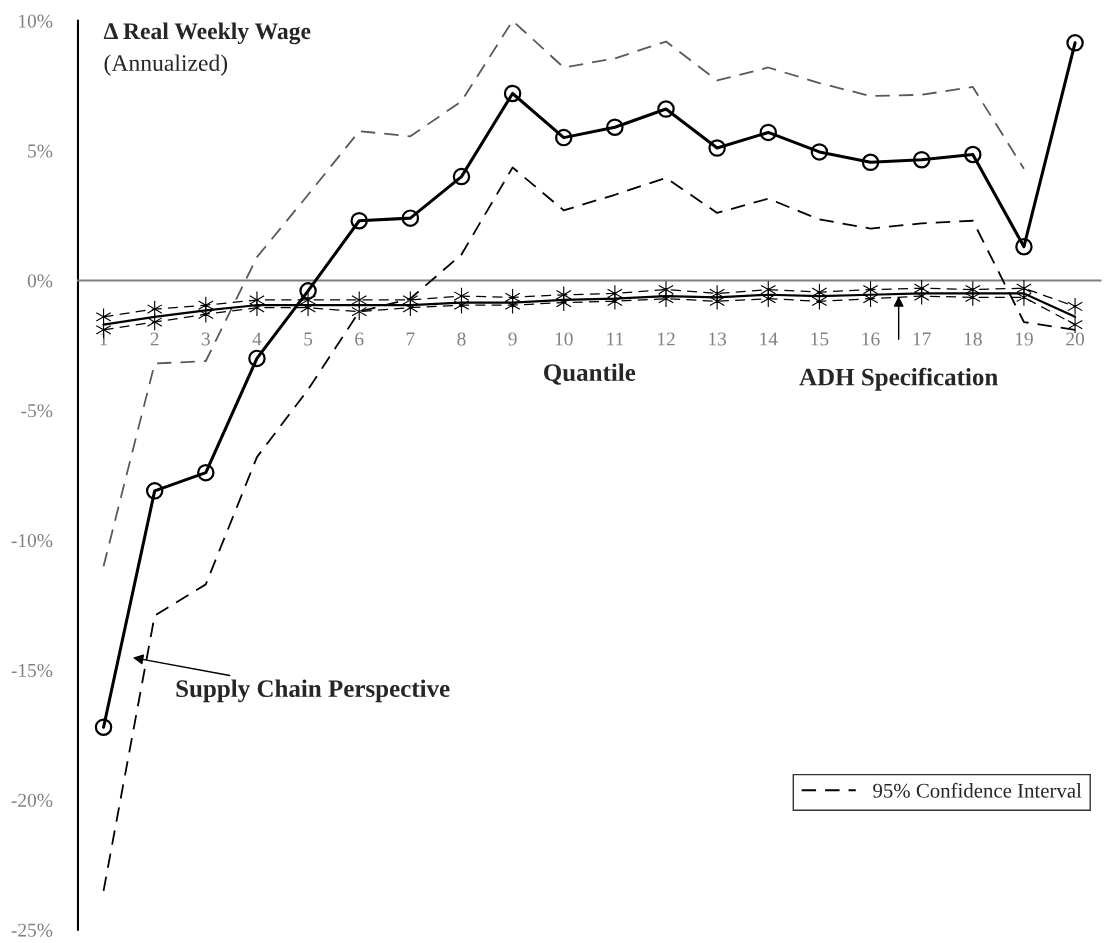  Describe the element at coordinates (308, 339) in the screenshot. I see `x-tick-label: 5` at that location.